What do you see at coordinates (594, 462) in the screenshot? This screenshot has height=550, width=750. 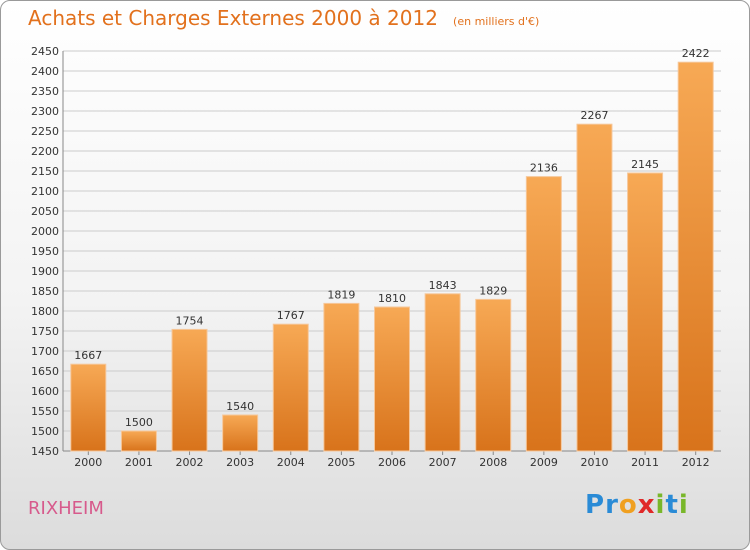 I see `x-tick-label: 2010` at bounding box center [594, 462].